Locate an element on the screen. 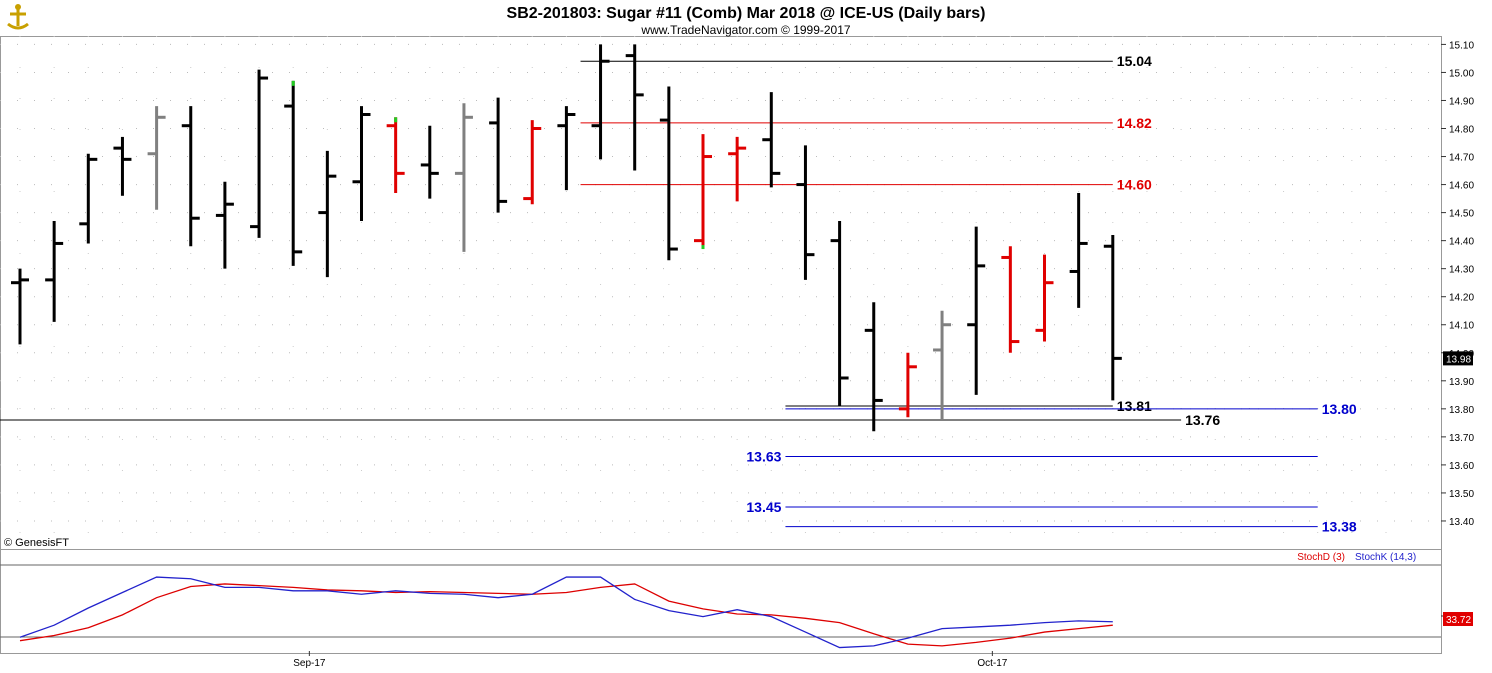  price-tick-label: 13.70 is located at coordinates (1461, 438).